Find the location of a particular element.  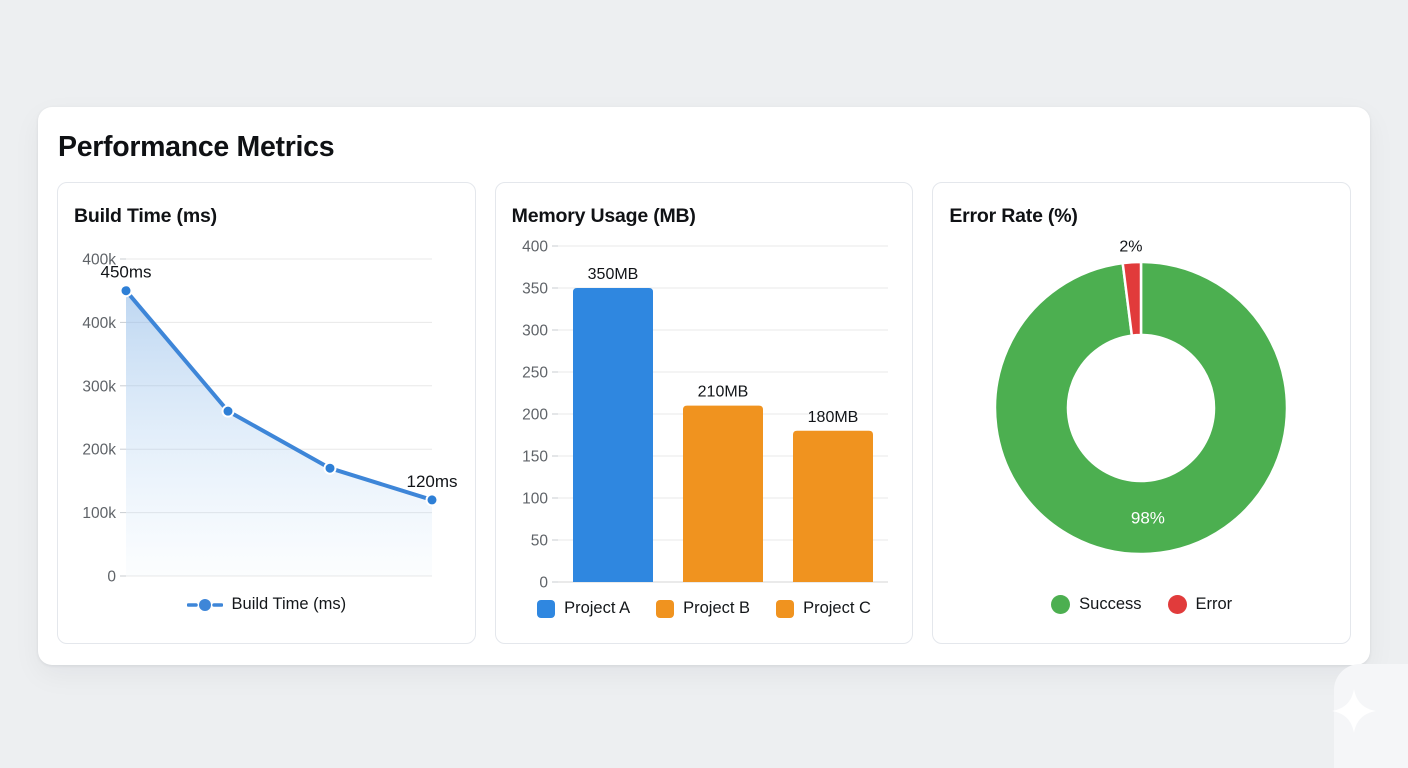

legend-marker-project-c is located at coordinates (785, 608).